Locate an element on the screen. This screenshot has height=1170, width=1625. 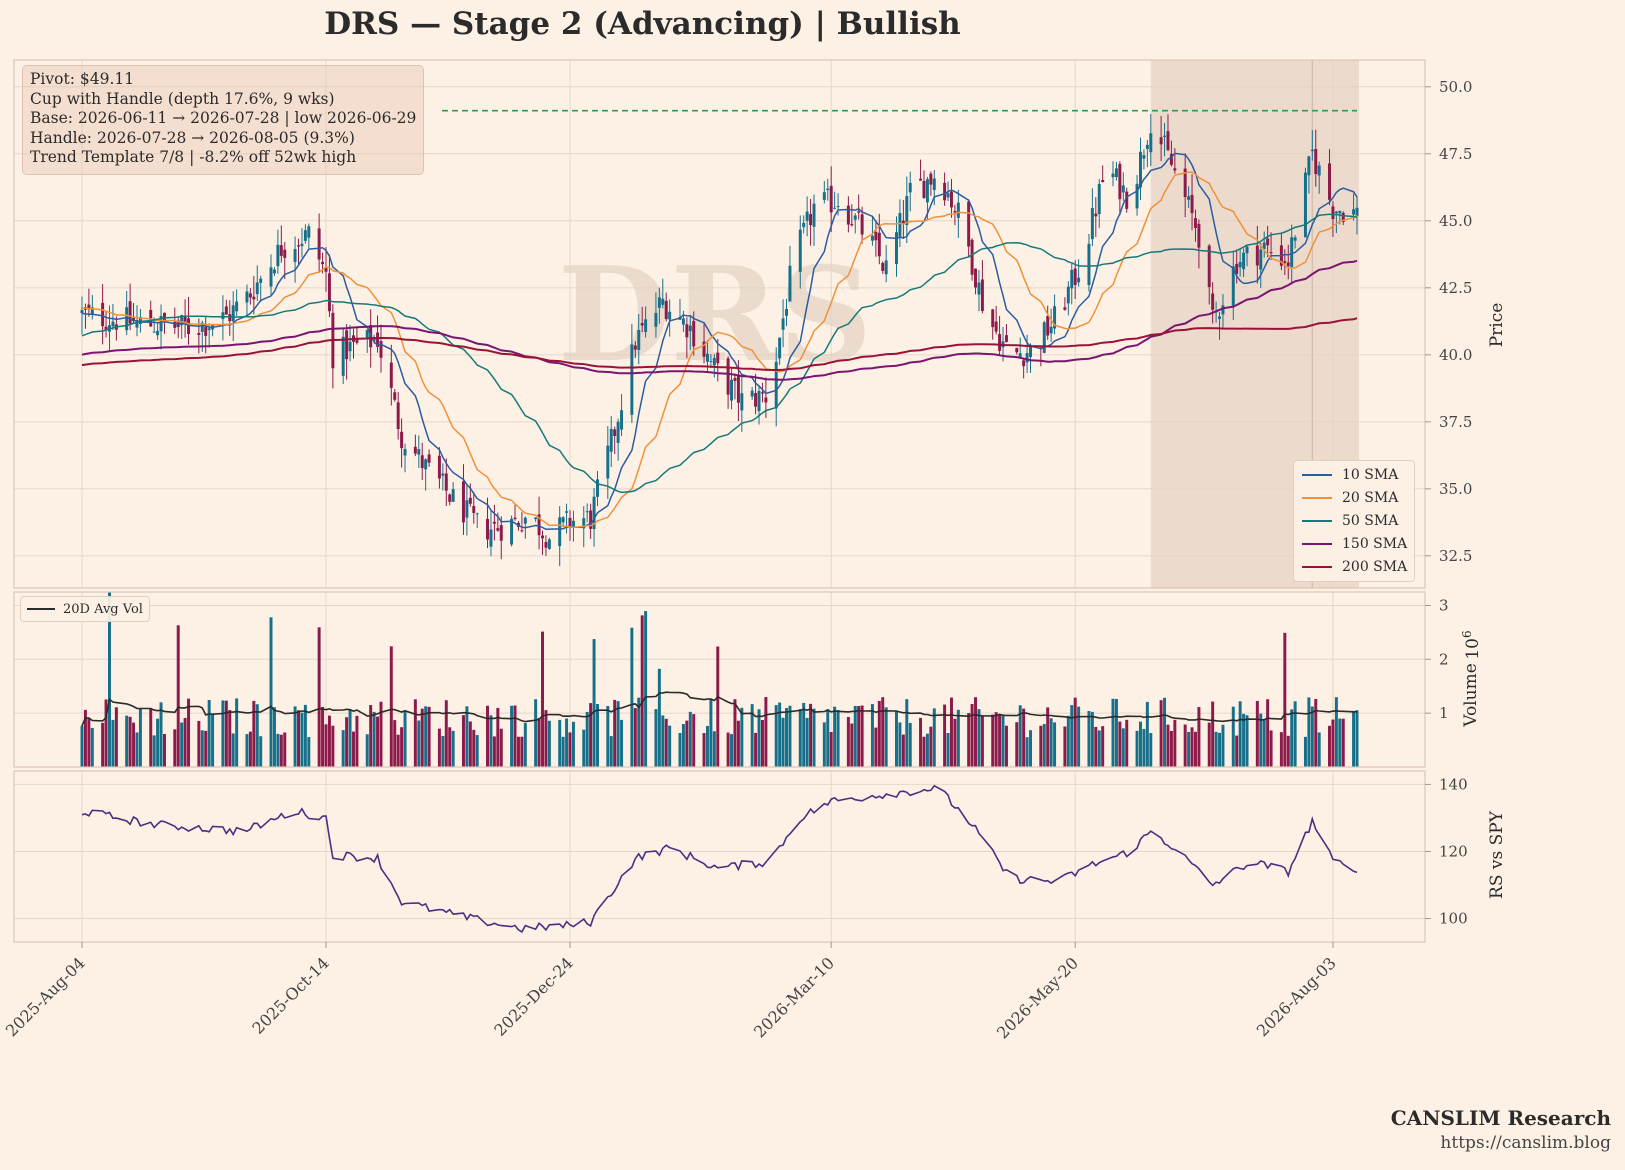
legend-label: 200 SMA is located at coordinates (1375, 567).